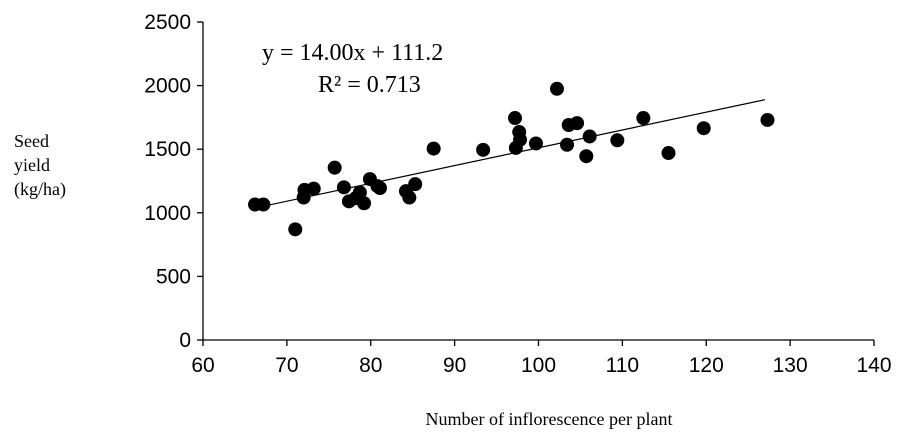 The width and height of the screenshot is (899, 432). What do you see at coordinates (706, 365) in the screenshot?
I see `x-tick-label: 120` at bounding box center [706, 365].